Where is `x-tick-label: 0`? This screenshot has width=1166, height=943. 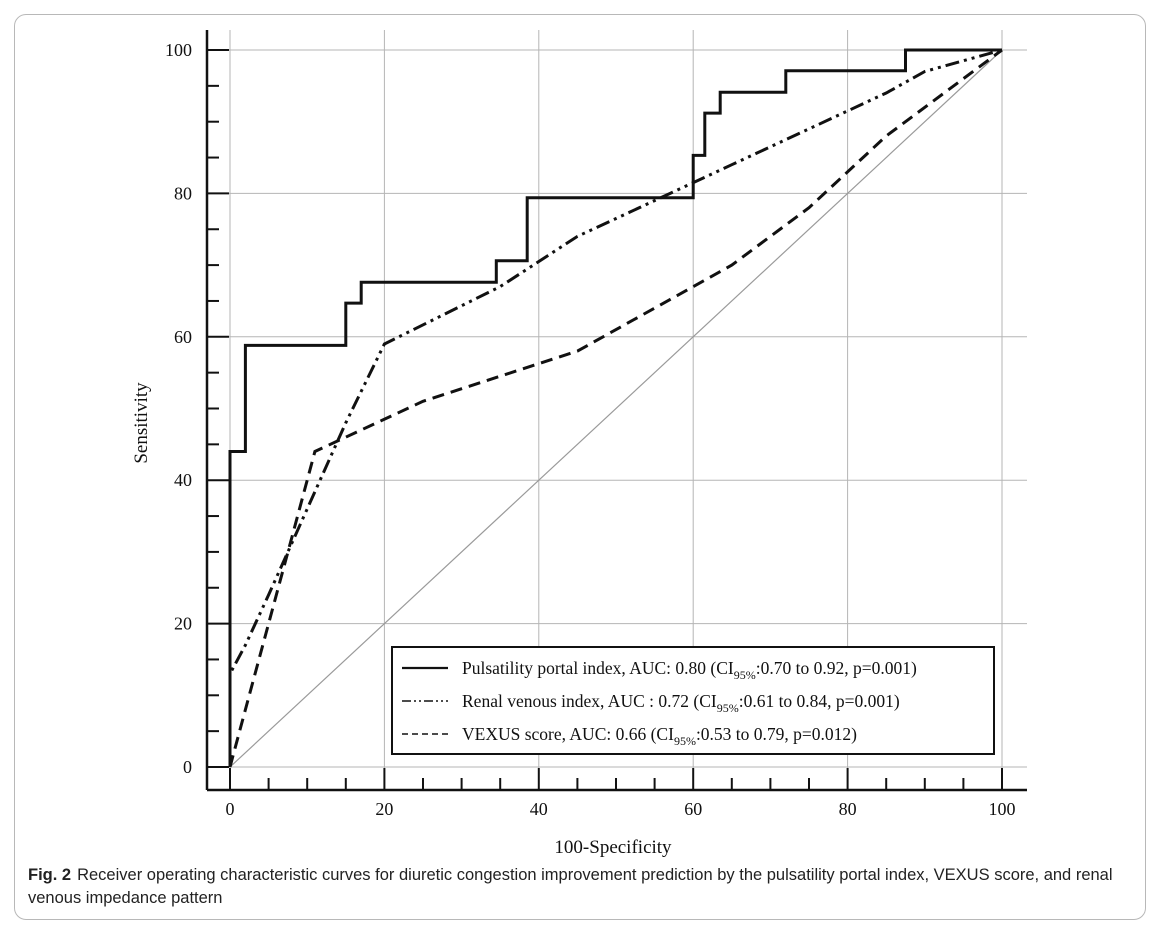
x-tick-label: 0 is located at coordinates (230, 809).